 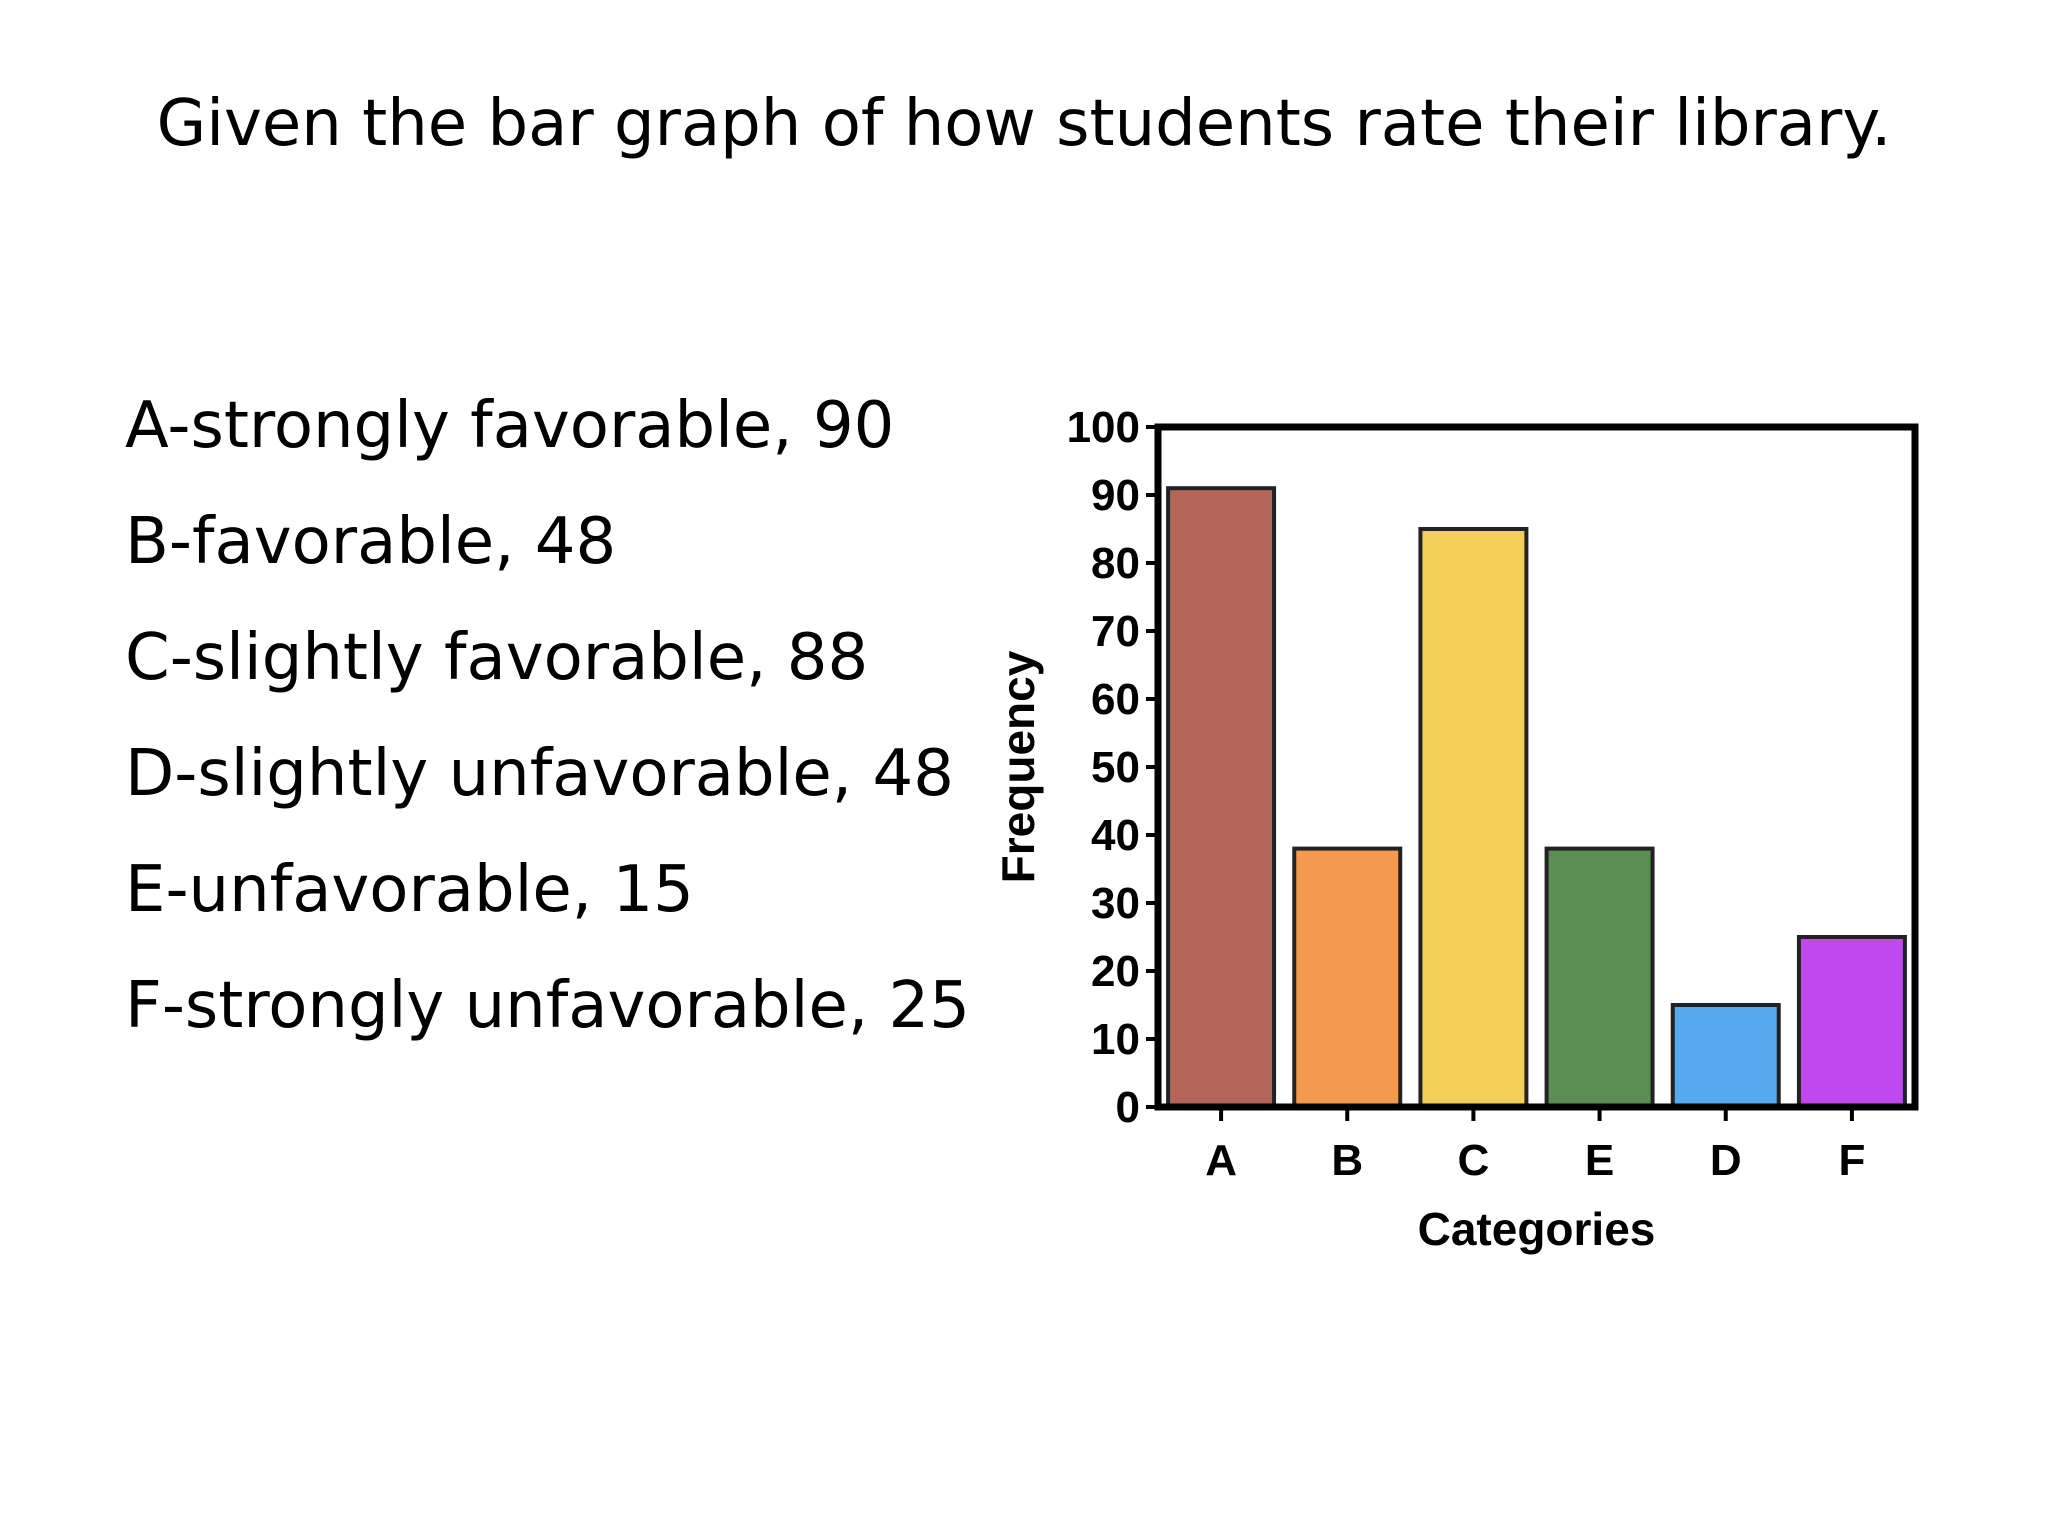 I want to click on x-tick-label: E, so click(x=1599, y=1160).